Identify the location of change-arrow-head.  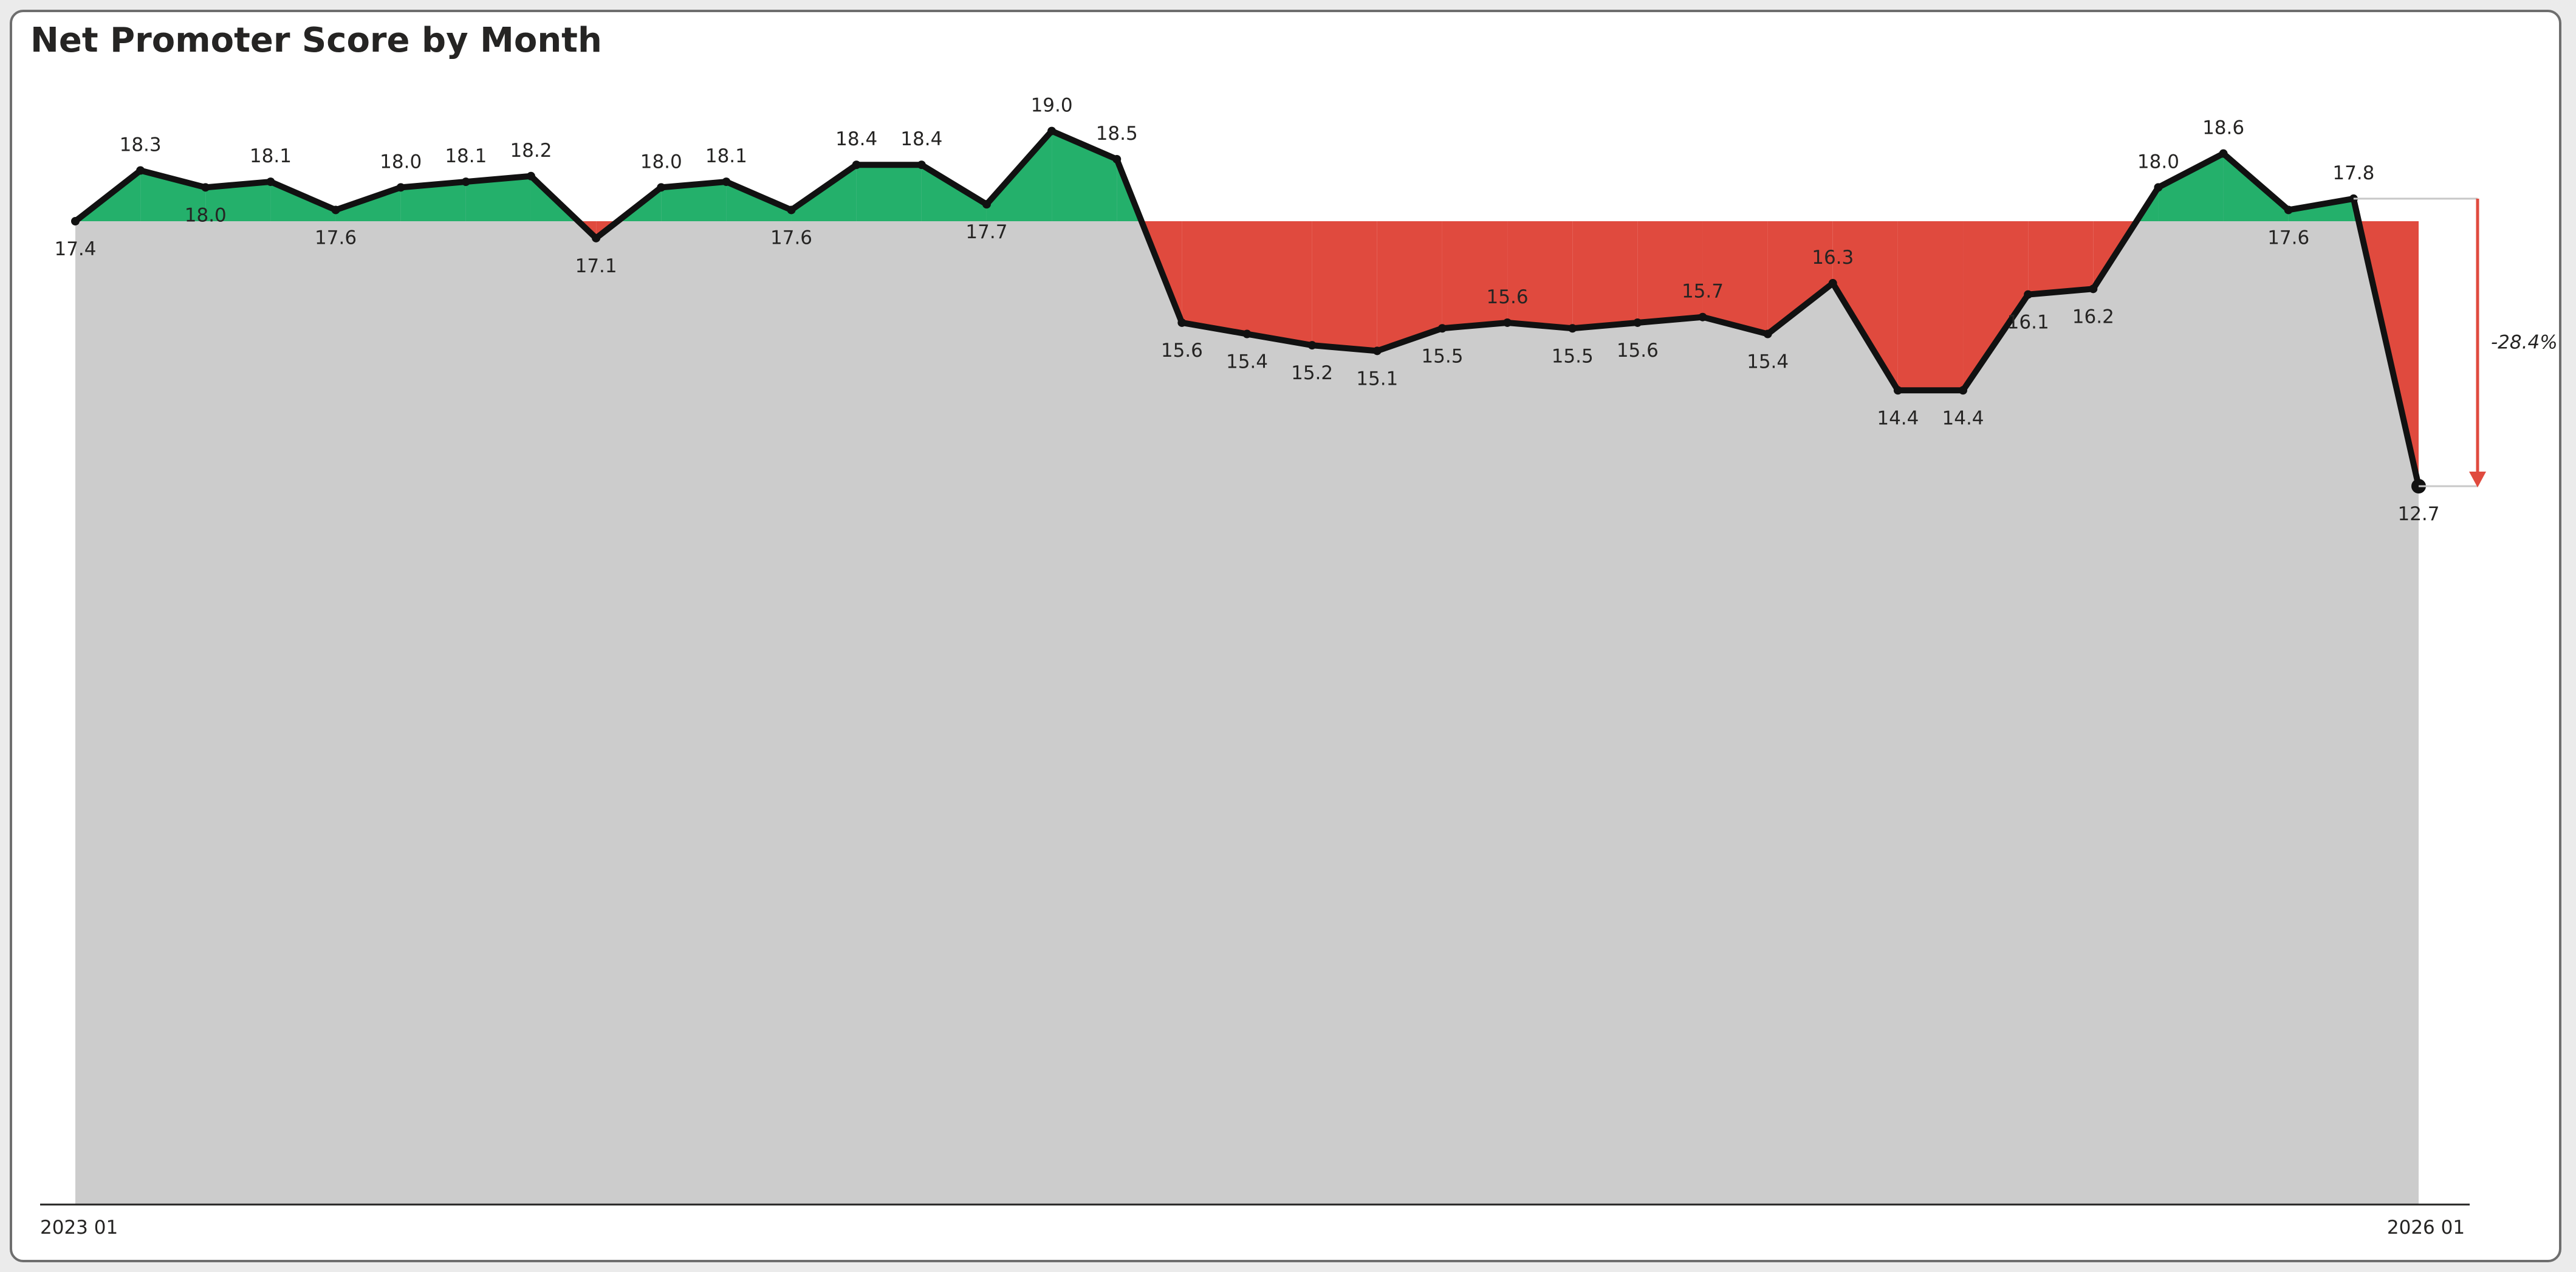
(2477, 479).